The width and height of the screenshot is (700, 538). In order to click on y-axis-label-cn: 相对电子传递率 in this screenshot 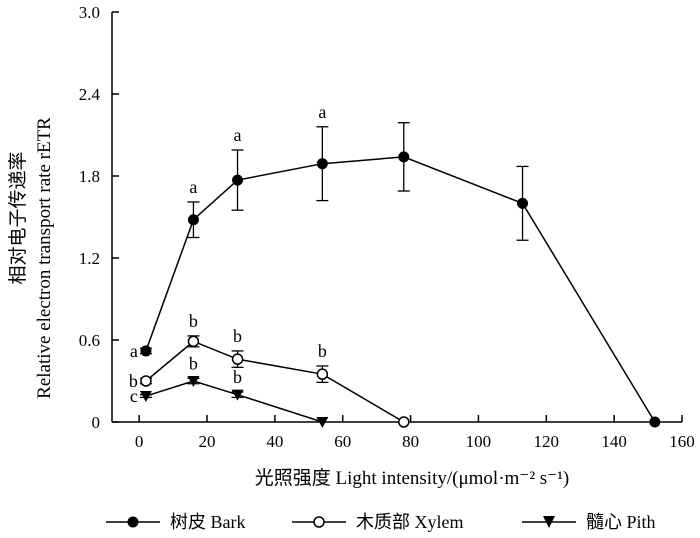, I will do `click(18, 217)`.